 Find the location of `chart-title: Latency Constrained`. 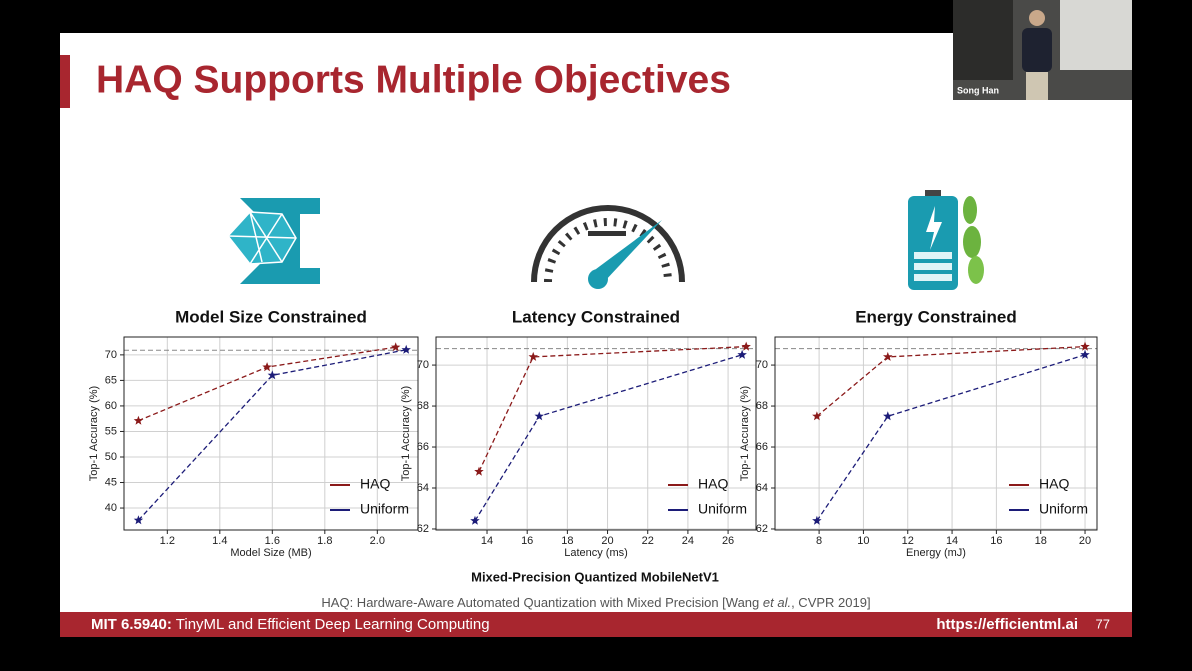

chart-title: Latency Constrained is located at coordinates (596, 316).